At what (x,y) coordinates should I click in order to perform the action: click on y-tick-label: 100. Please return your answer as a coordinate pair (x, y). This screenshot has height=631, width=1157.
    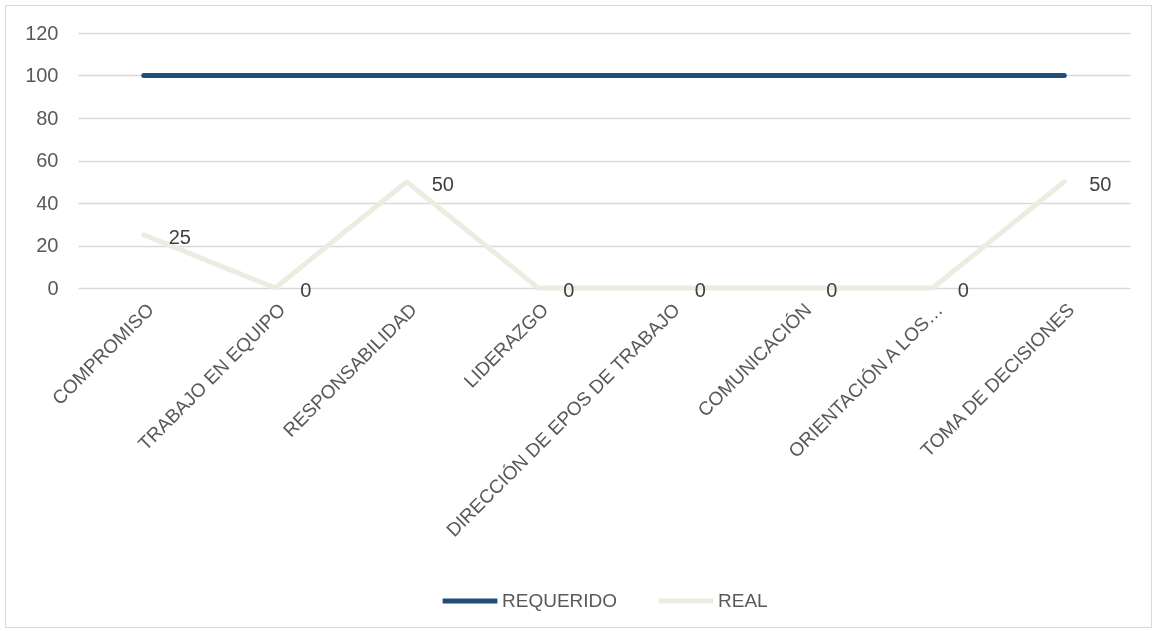
    Looking at the image, I should click on (42, 75).